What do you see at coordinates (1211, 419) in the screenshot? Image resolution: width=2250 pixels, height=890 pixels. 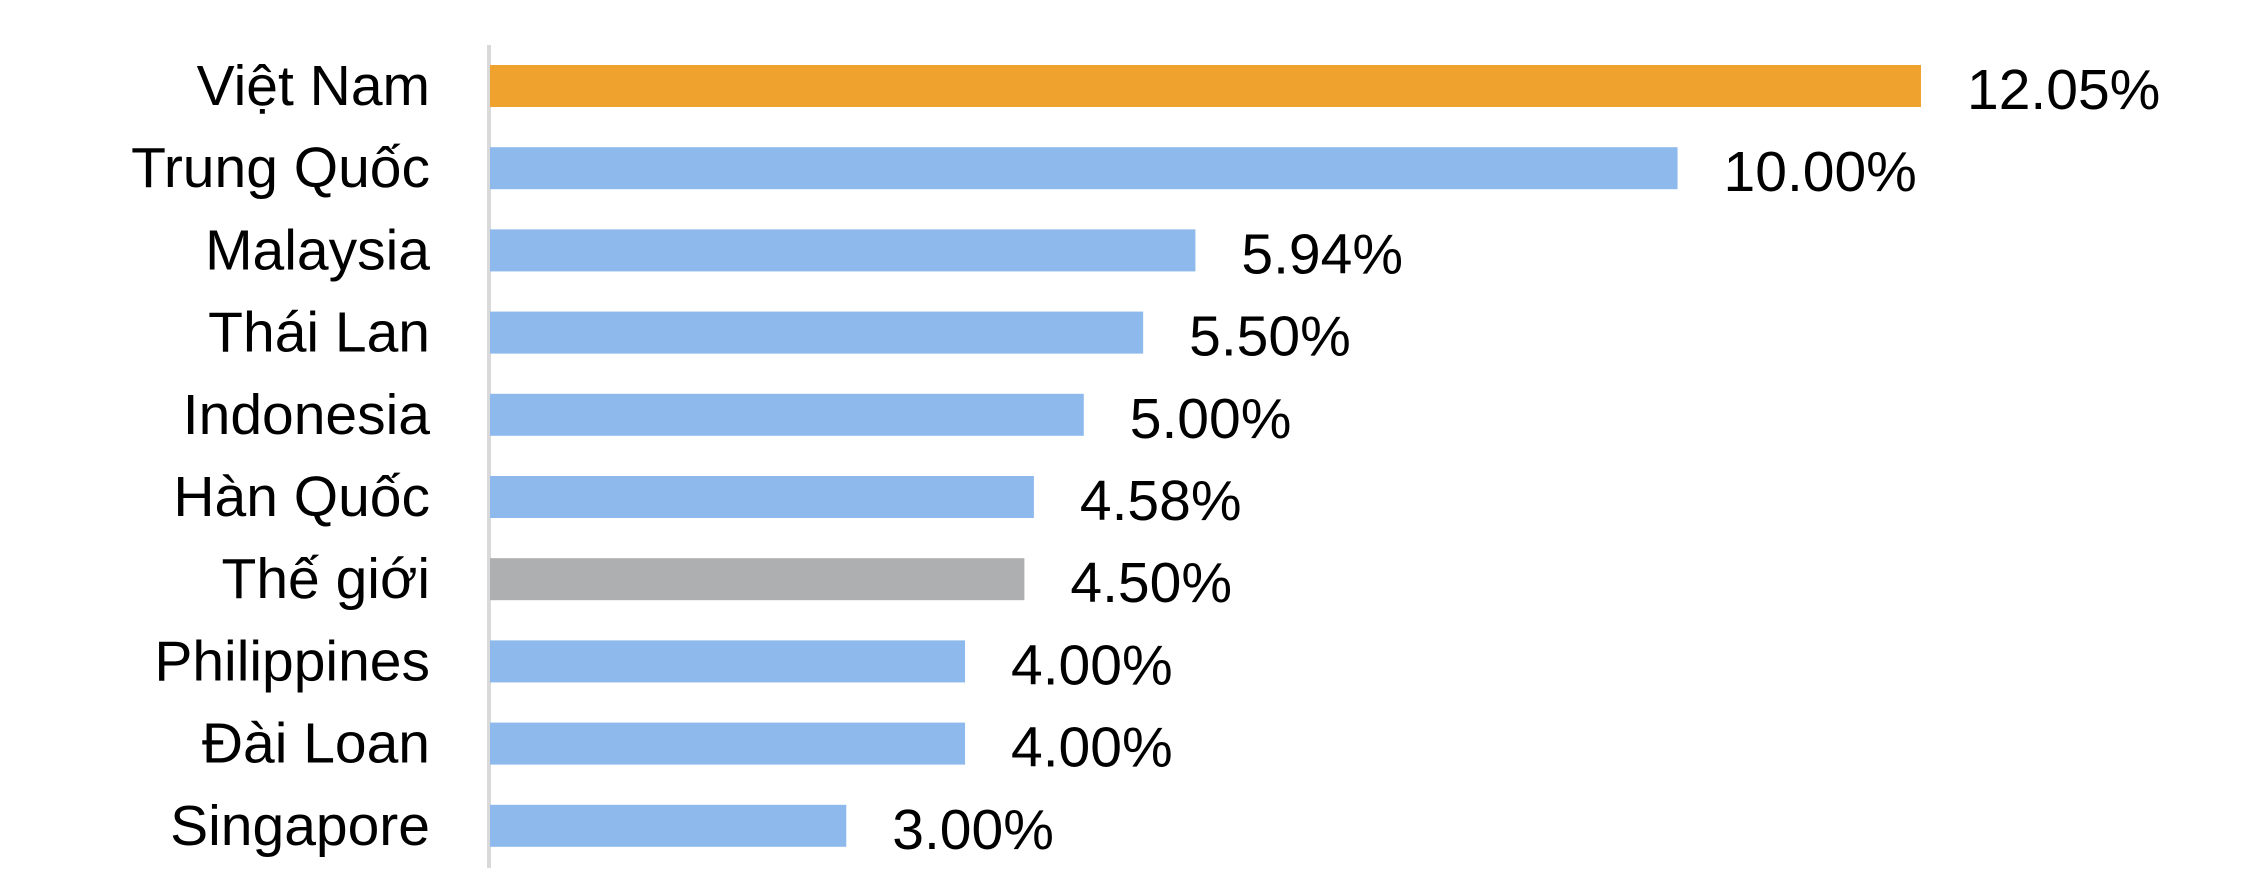 I see `value-label-4: 5.00%` at bounding box center [1211, 419].